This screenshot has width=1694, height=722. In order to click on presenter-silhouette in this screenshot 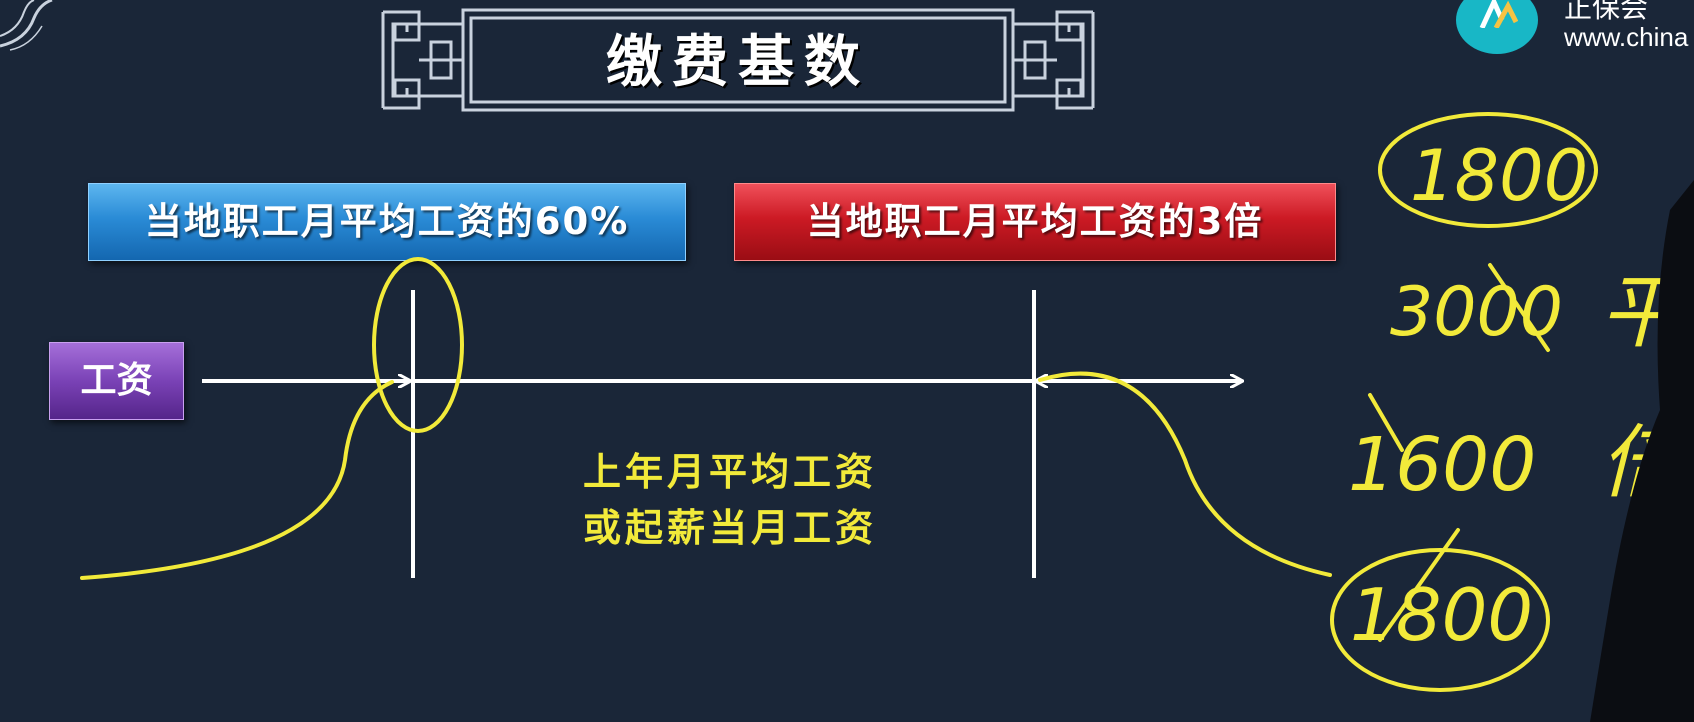, I will do `click(1642, 451)`.